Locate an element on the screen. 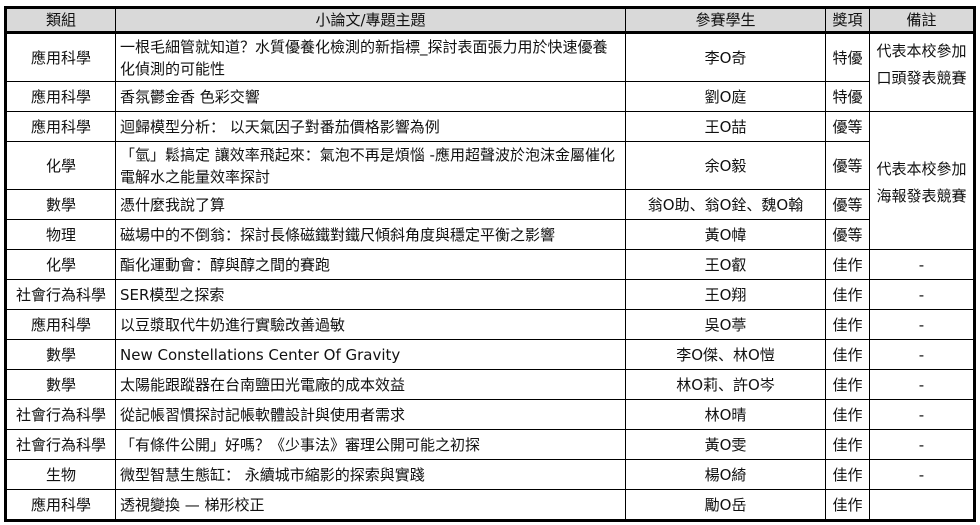 The height and width of the screenshot is (525, 980). topic-cell: 從記帳習慣探討記帳軟體設計與使用者需求 is located at coordinates (370, 414).